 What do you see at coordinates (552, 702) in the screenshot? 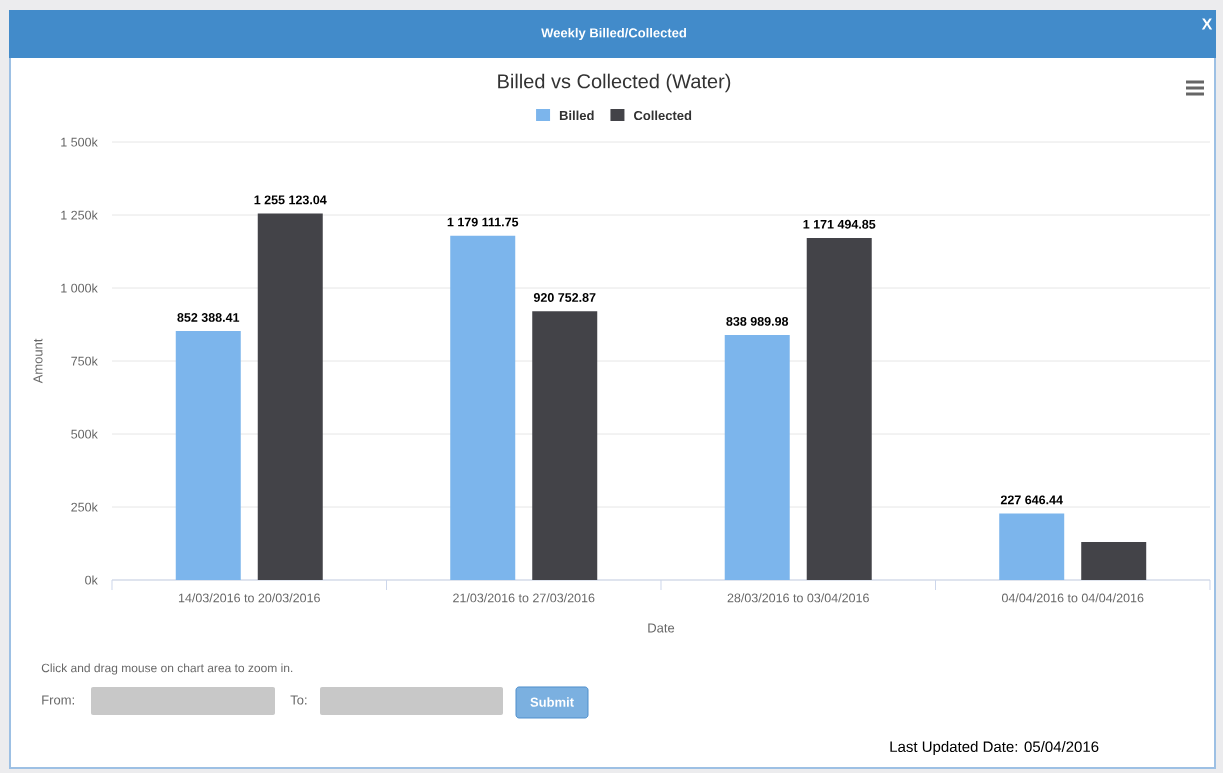
I see `text: Submit` at bounding box center [552, 702].